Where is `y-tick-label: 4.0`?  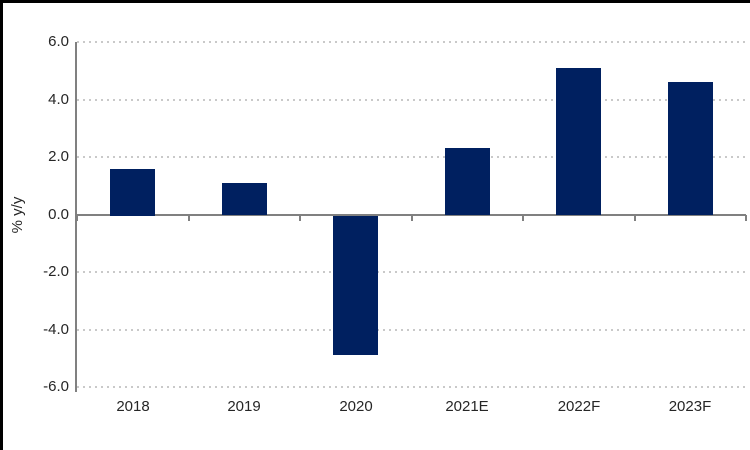 y-tick-label: 4.0 is located at coordinates (58, 99).